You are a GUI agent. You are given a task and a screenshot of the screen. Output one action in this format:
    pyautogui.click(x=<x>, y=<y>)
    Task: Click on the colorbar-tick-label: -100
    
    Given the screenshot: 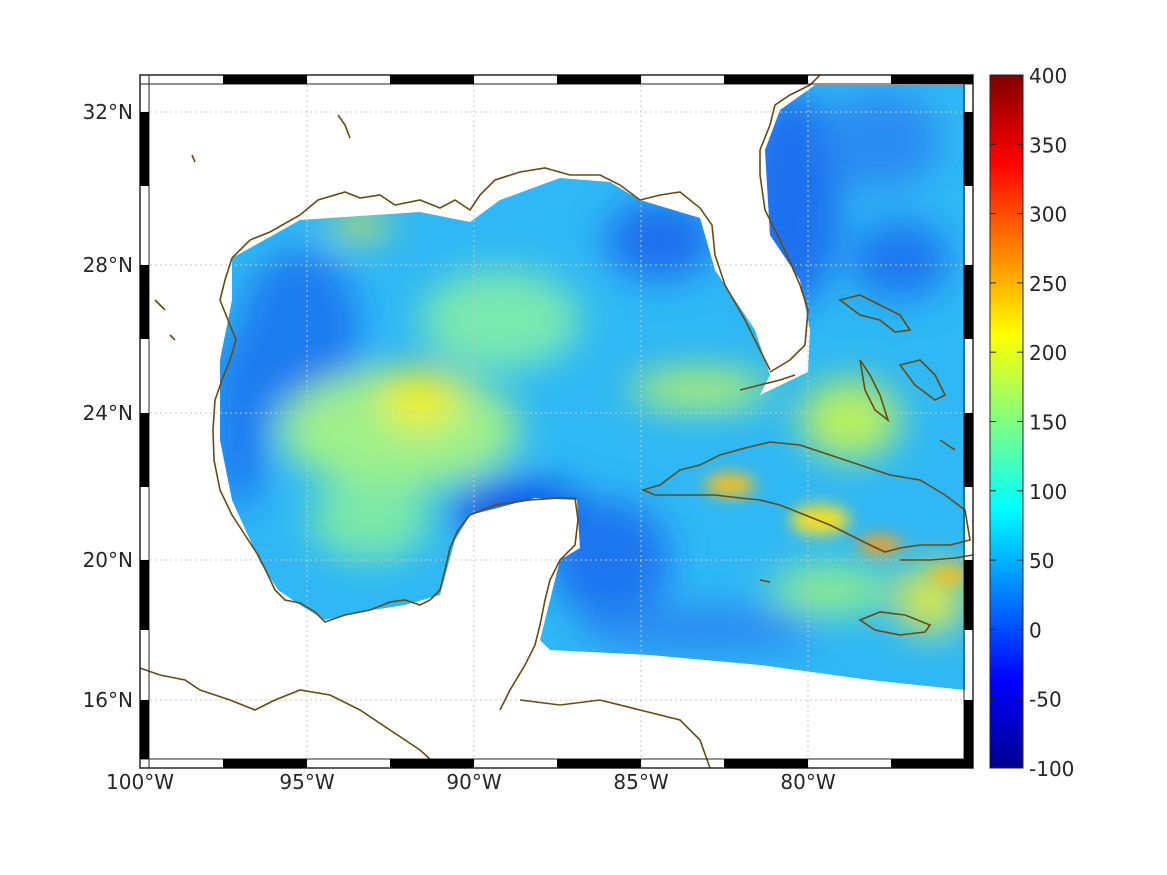 What is the action you would take?
    pyautogui.click(x=1051, y=769)
    